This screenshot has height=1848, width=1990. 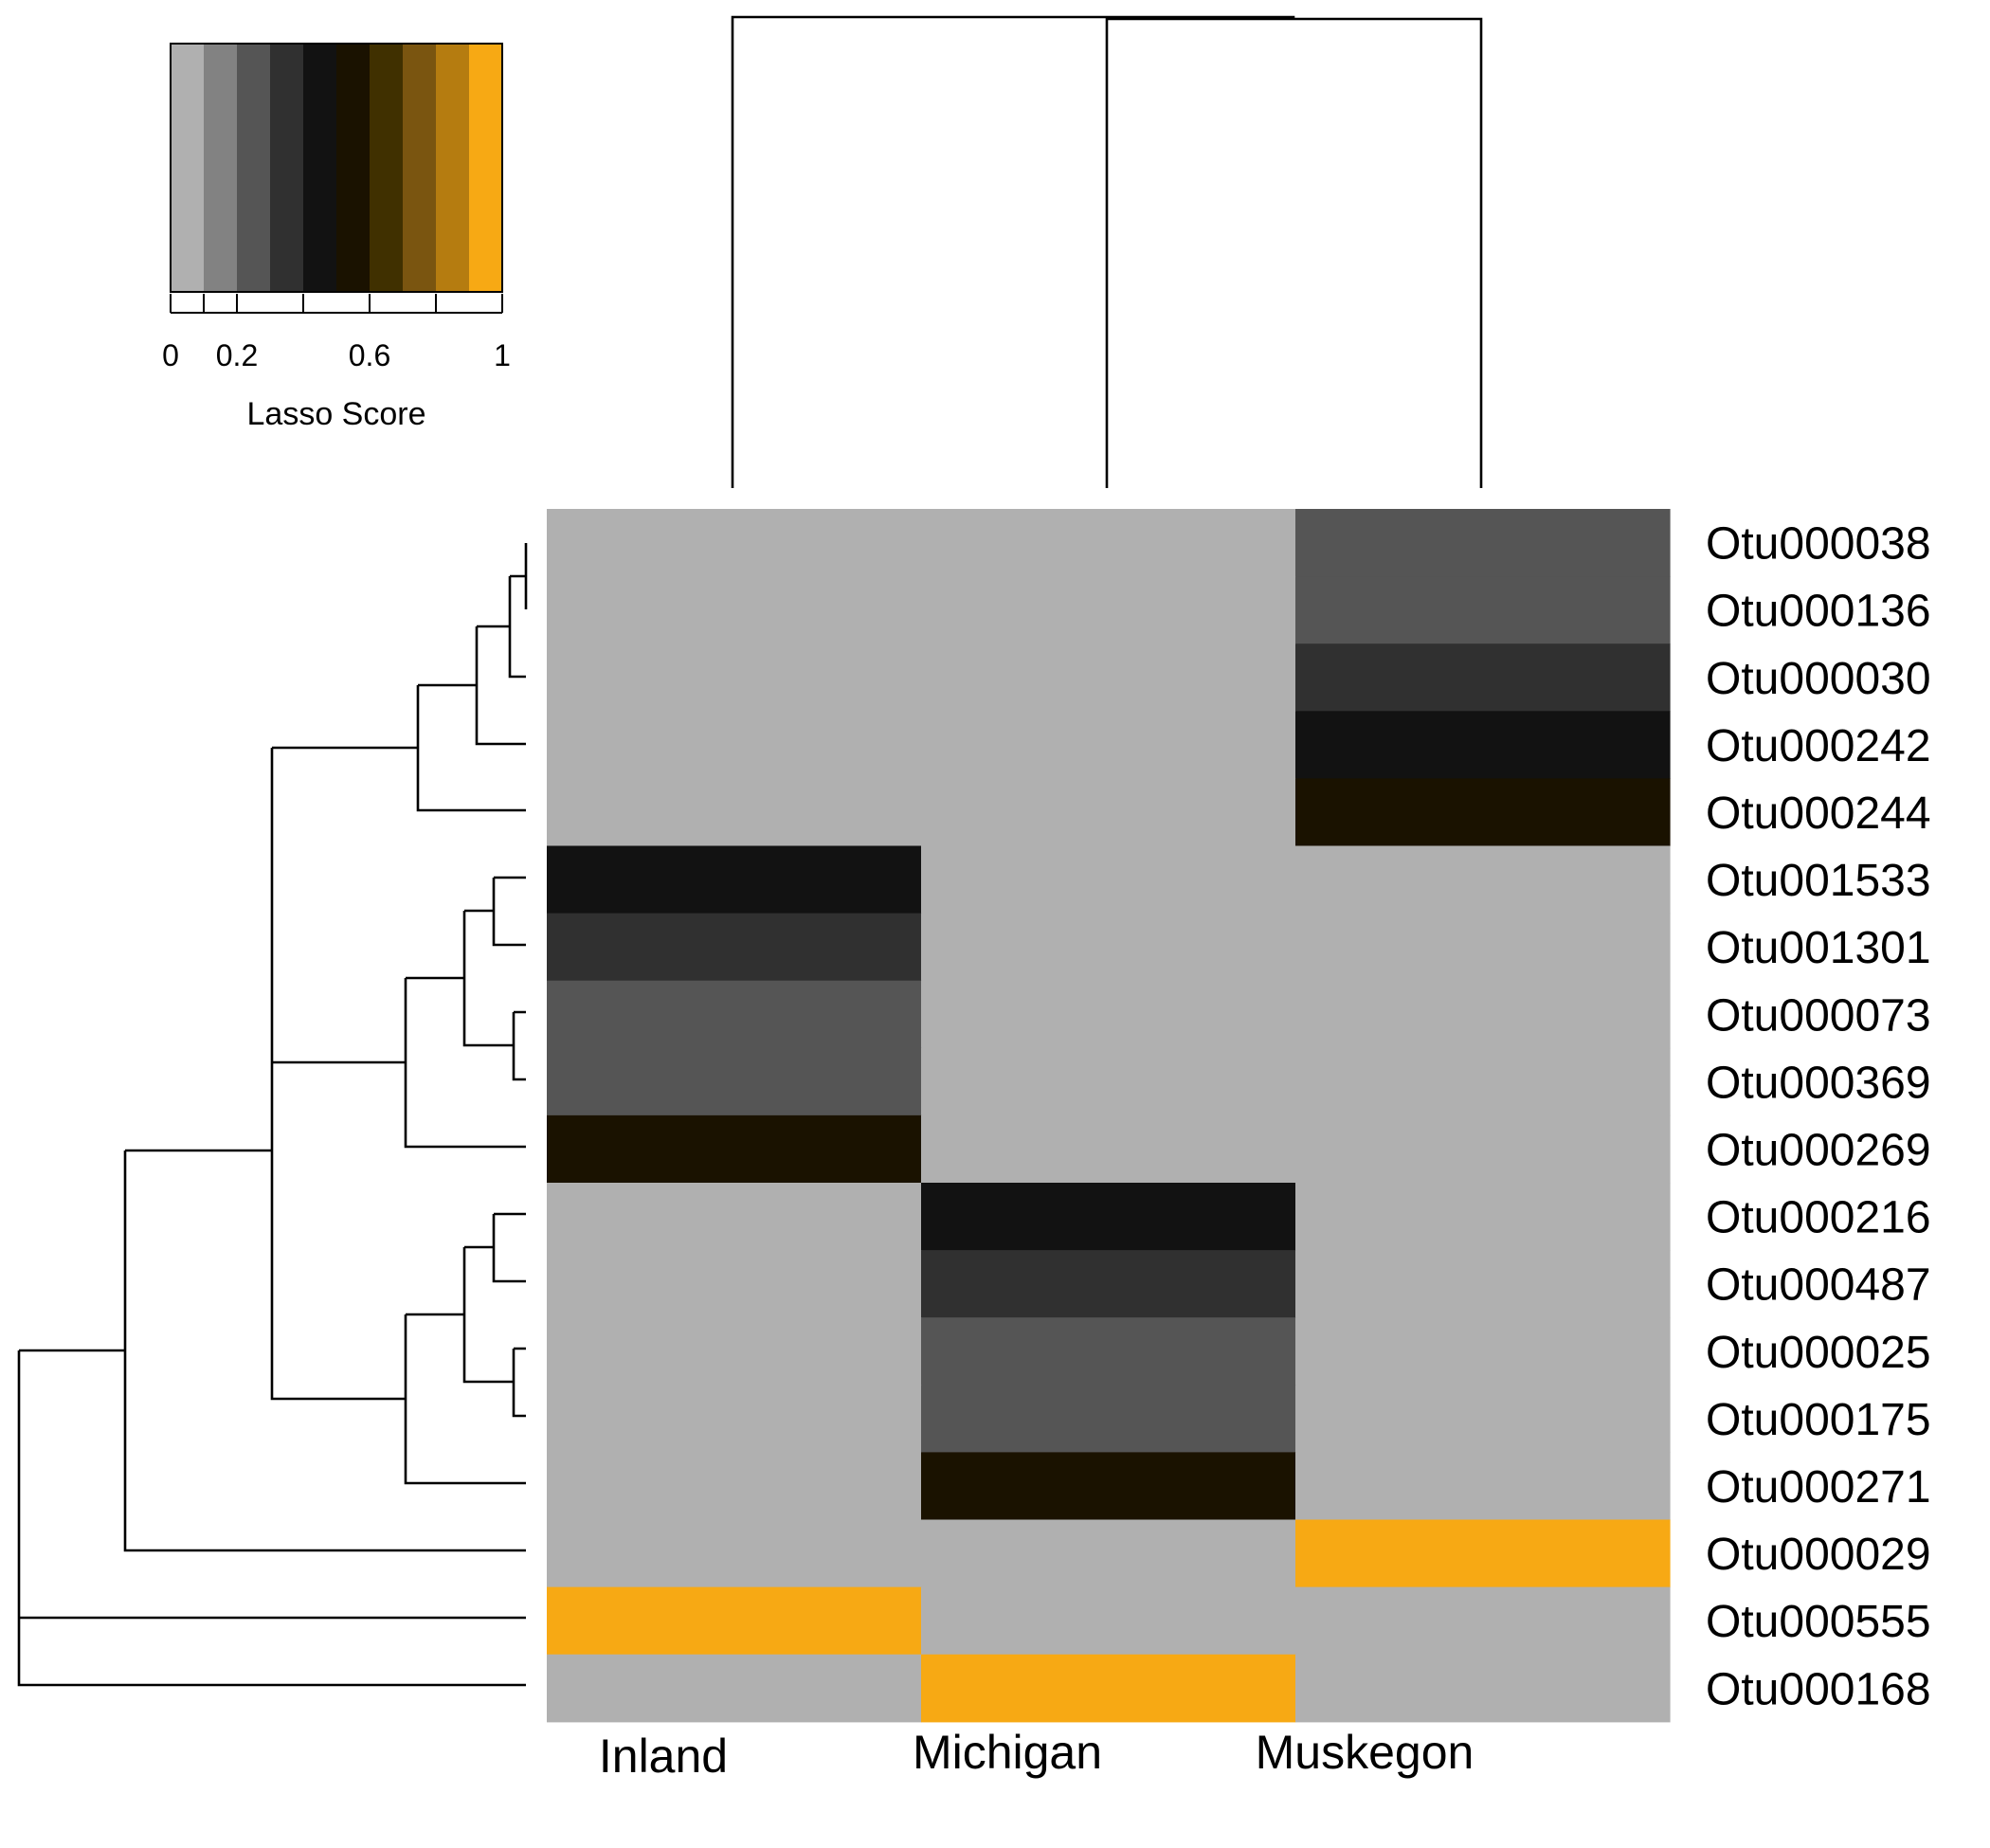 I want to click on row-label: Otu000216, so click(x=1818, y=1218).